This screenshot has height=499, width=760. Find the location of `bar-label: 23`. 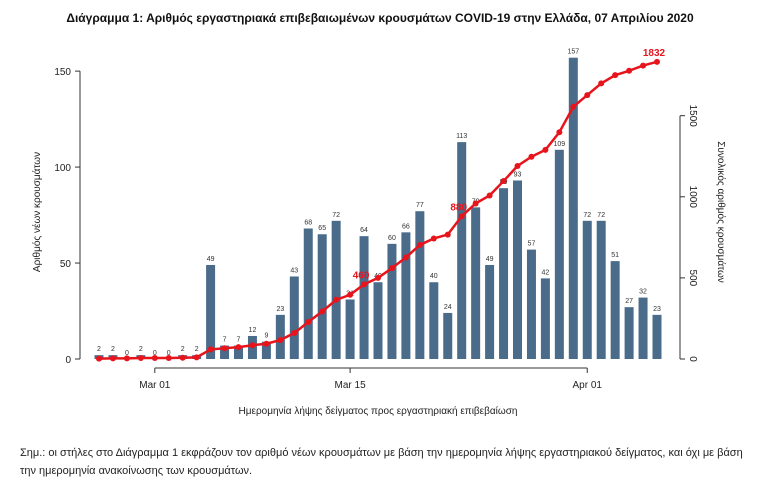

bar-label: 23 is located at coordinates (657, 309).